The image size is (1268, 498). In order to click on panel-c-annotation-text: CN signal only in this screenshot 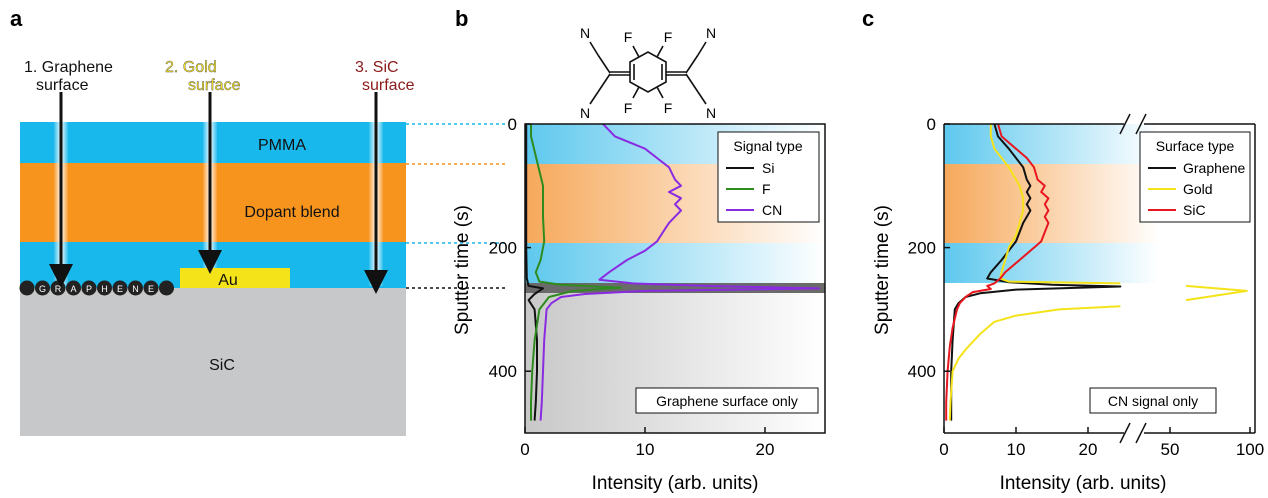, I will do `click(1153, 401)`.